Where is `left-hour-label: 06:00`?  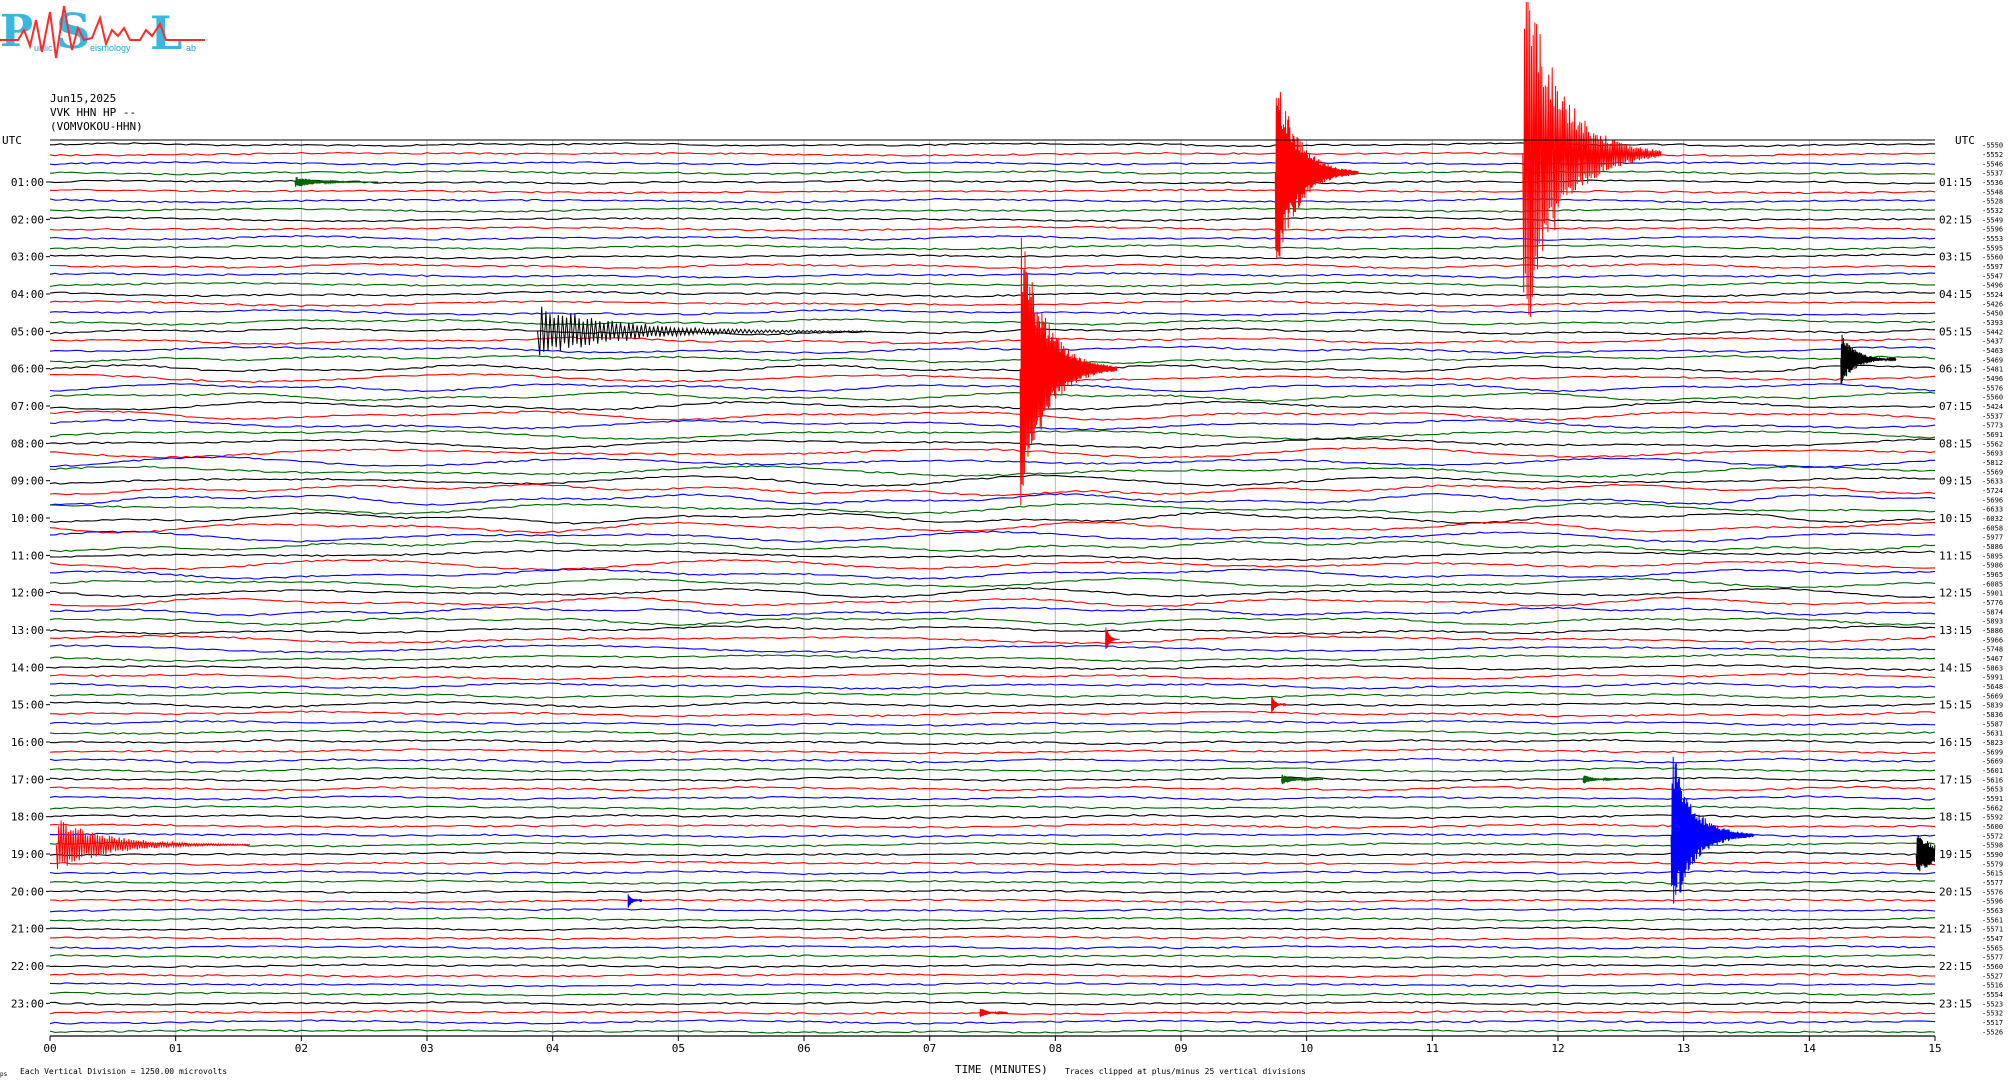 left-hour-label: 06:00 is located at coordinates (27, 369).